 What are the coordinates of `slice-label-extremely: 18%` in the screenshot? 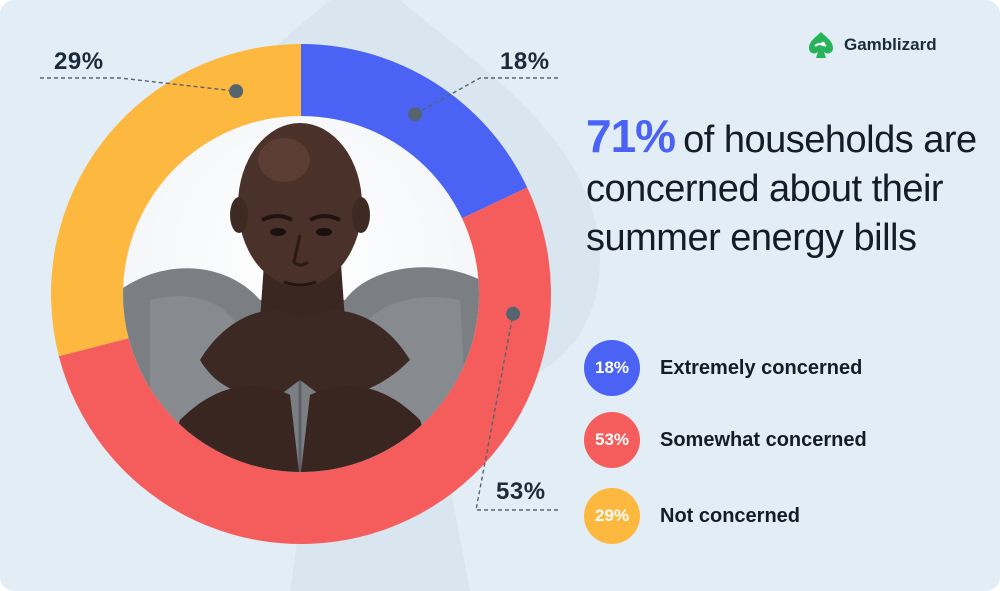 It's located at (525, 61).